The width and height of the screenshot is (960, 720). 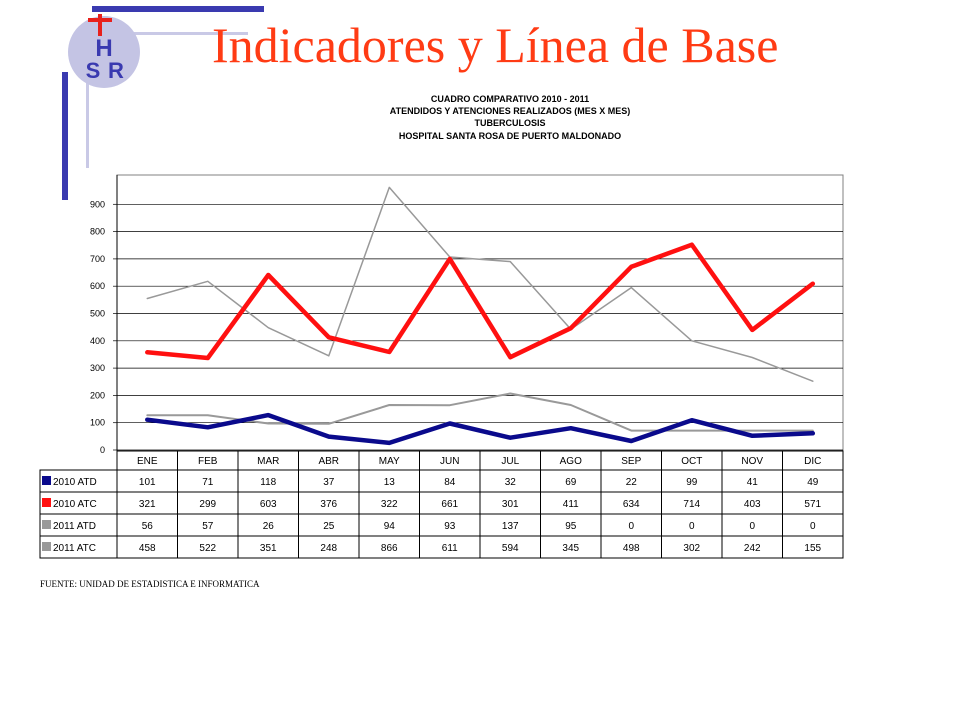 I want to click on table-cell-value: 71, so click(x=208, y=482).